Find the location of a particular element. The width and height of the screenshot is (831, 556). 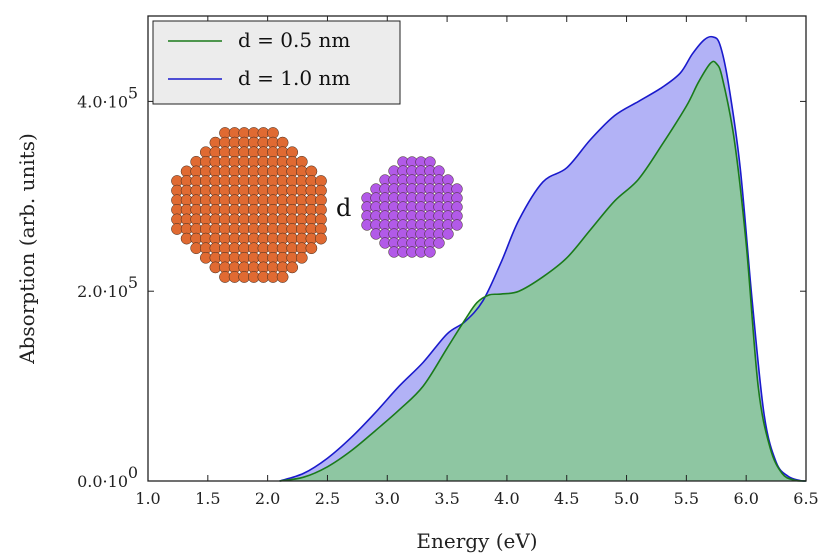

y-axis-label: Absorption (arb. units) is located at coordinates (27, 249).